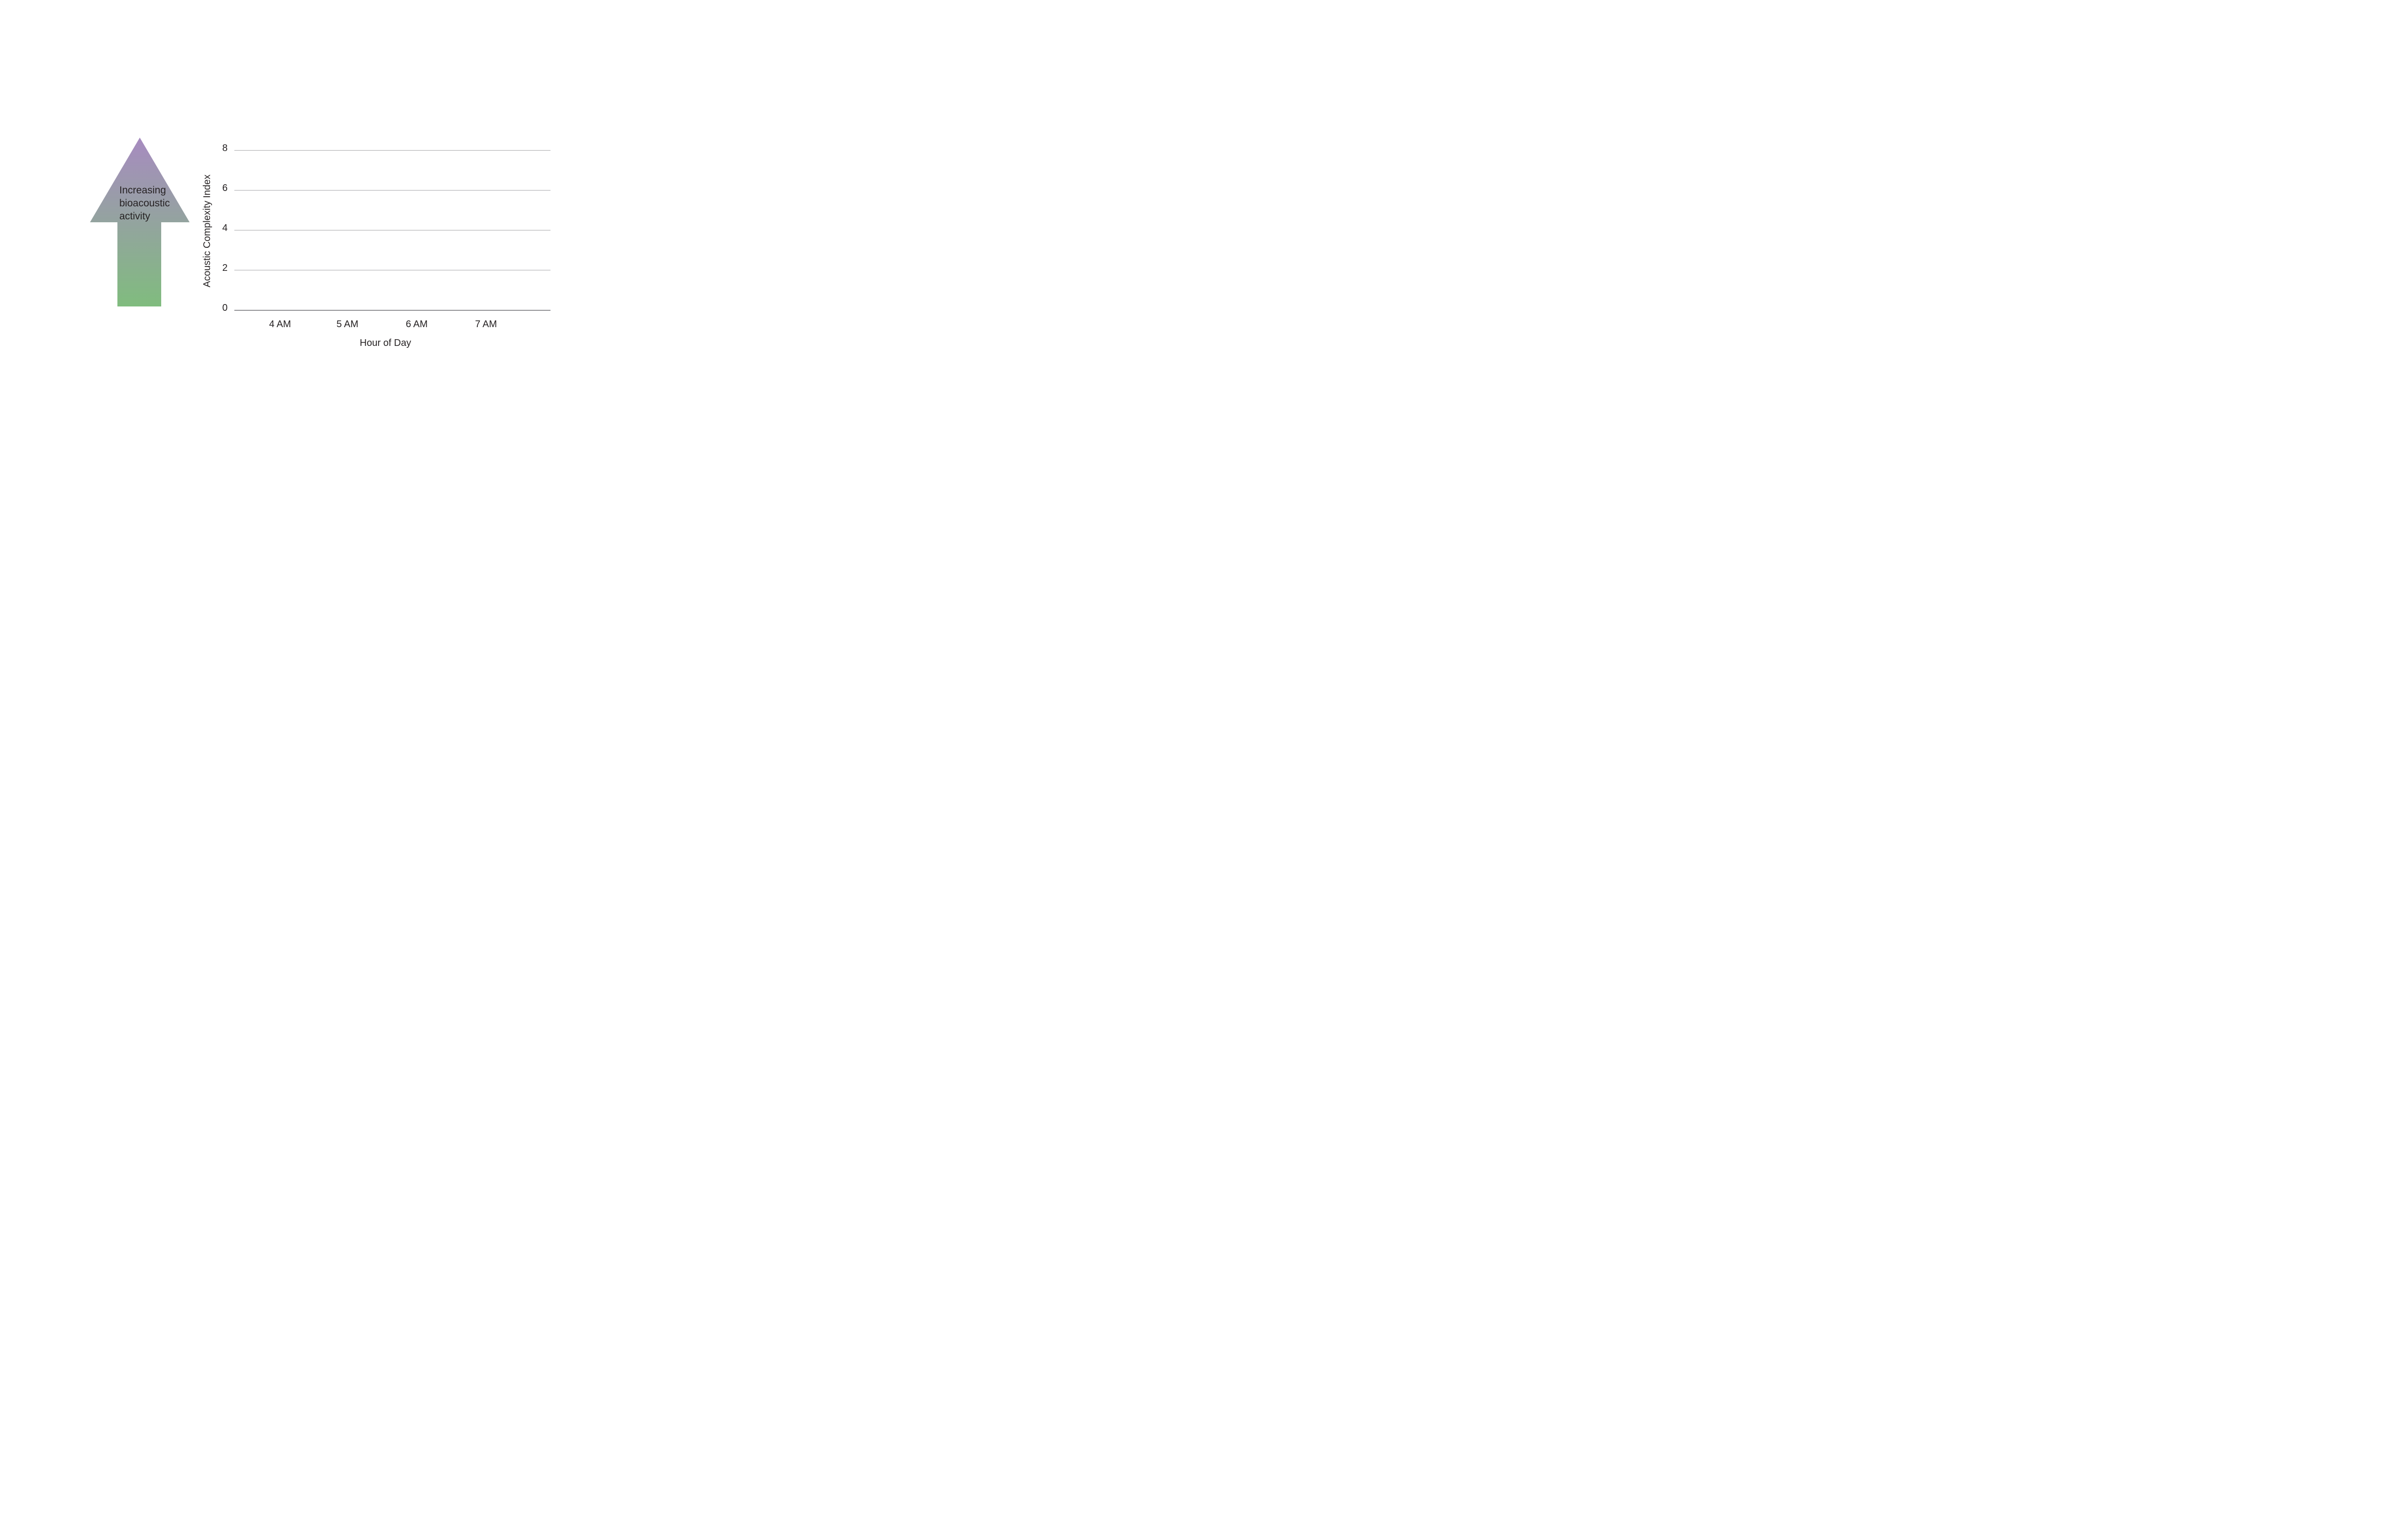  I want to click on arrow-label-line-3: activity, so click(135, 216).